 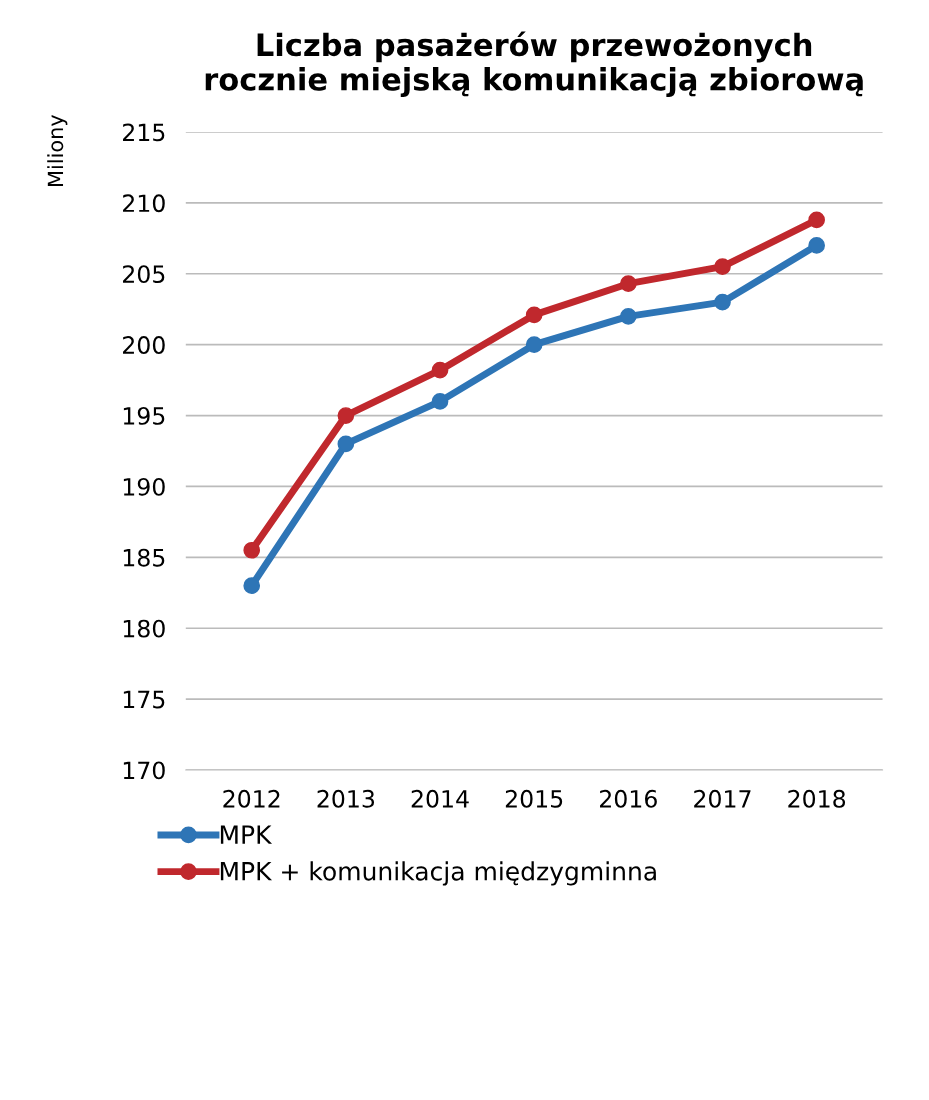 I want to click on x-tick-label: 2013, so click(x=346, y=798).